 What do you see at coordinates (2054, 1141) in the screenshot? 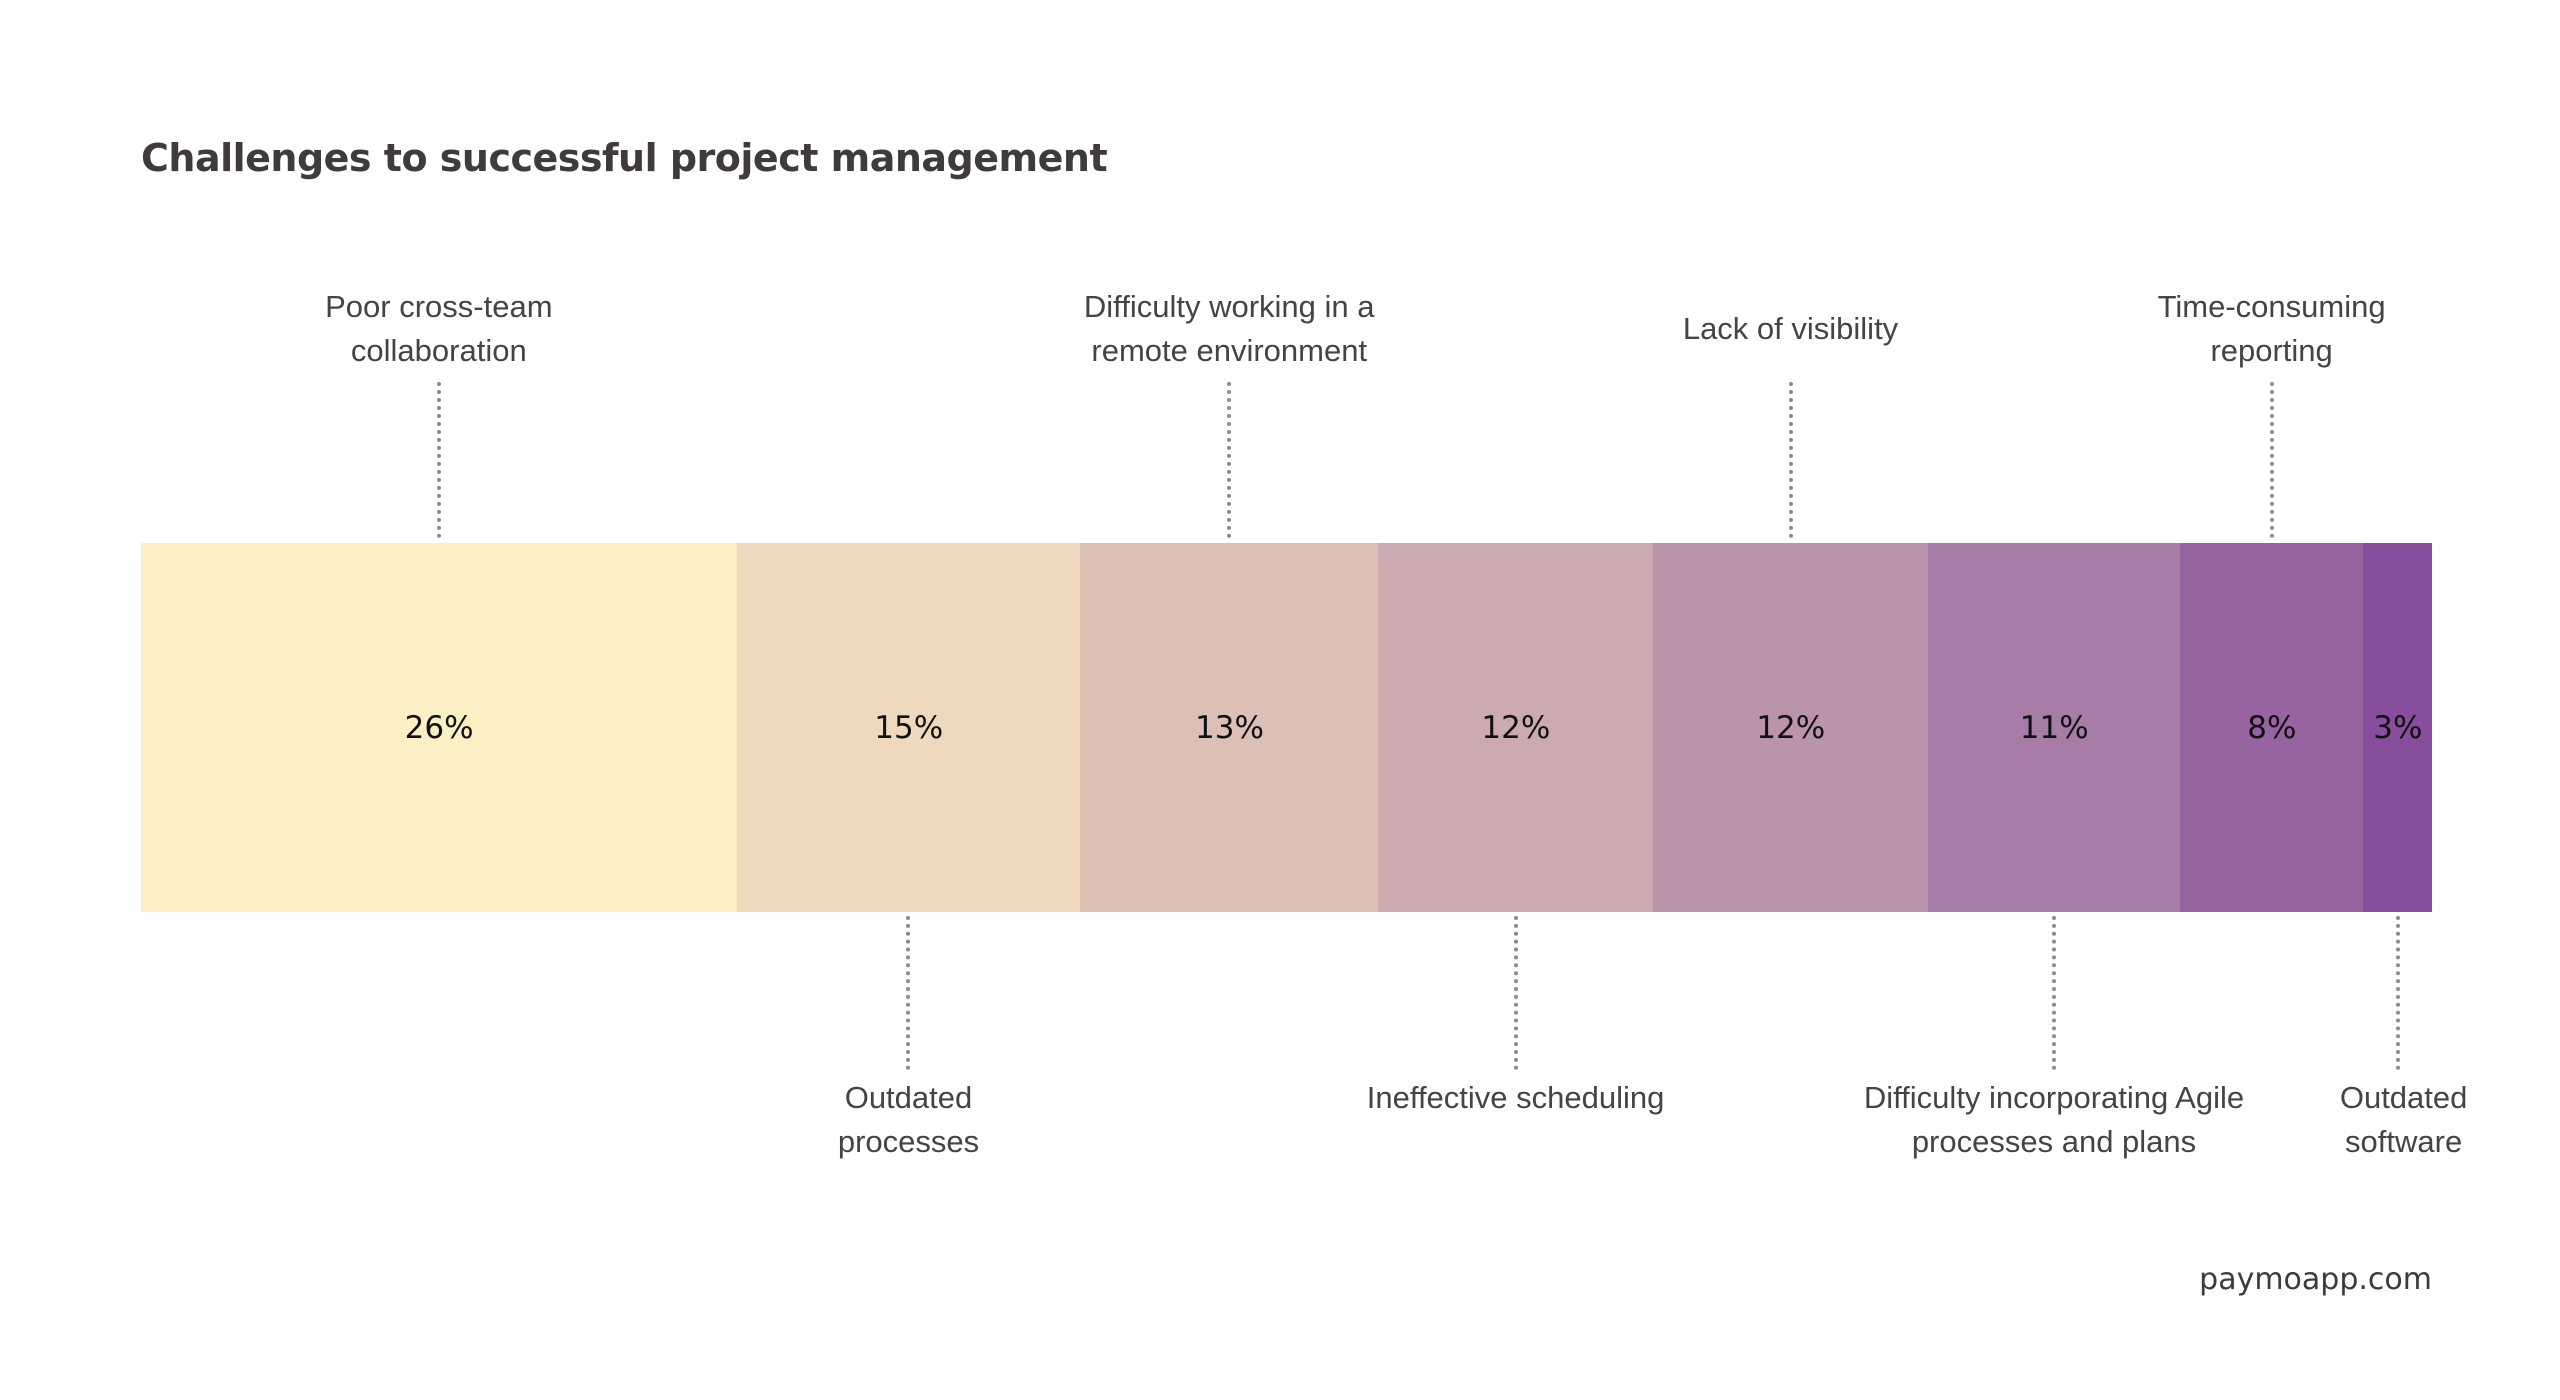
I see `category-label-line: processes and plans` at bounding box center [2054, 1141].